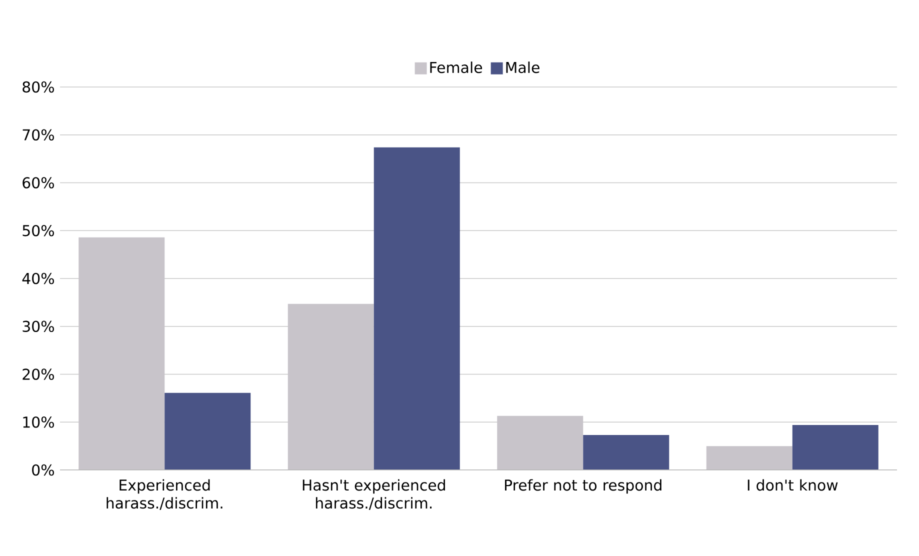 This screenshot has height=556, width=919. What do you see at coordinates (38, 87) in the screenshot?
I see `y-tick-label: 80%` at bounding box center [38, 87].